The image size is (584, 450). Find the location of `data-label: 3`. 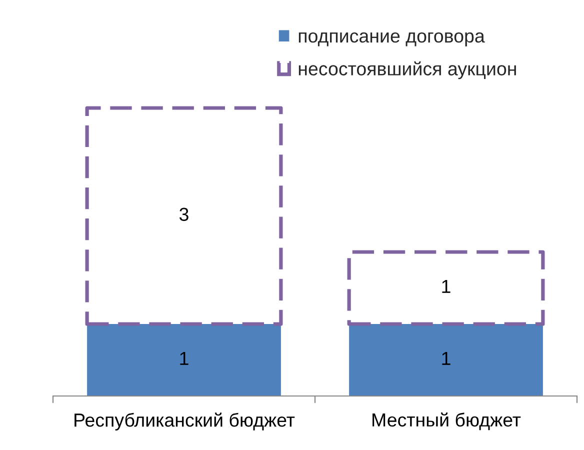

data-label: 3 is located at coordinates (184, 215).